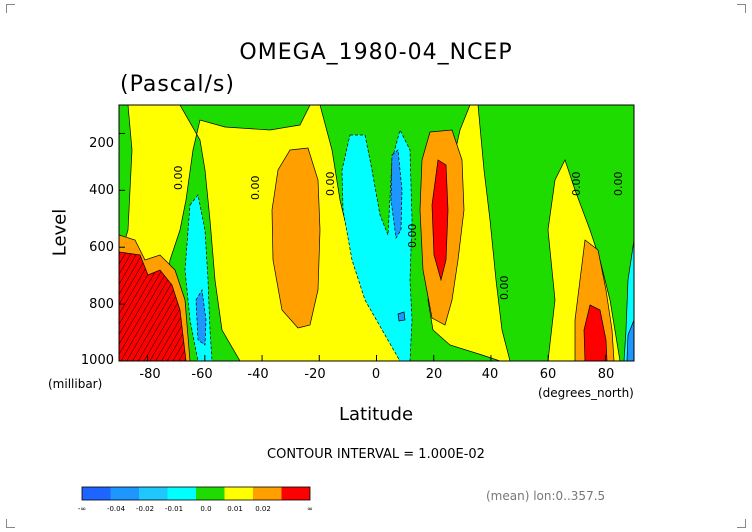 This screenshot has width=752, height=532. What do you see at coordinates (434, 374) in the screenshot?
I see `x-tick-label: 20` at bounding box center [434, 374].